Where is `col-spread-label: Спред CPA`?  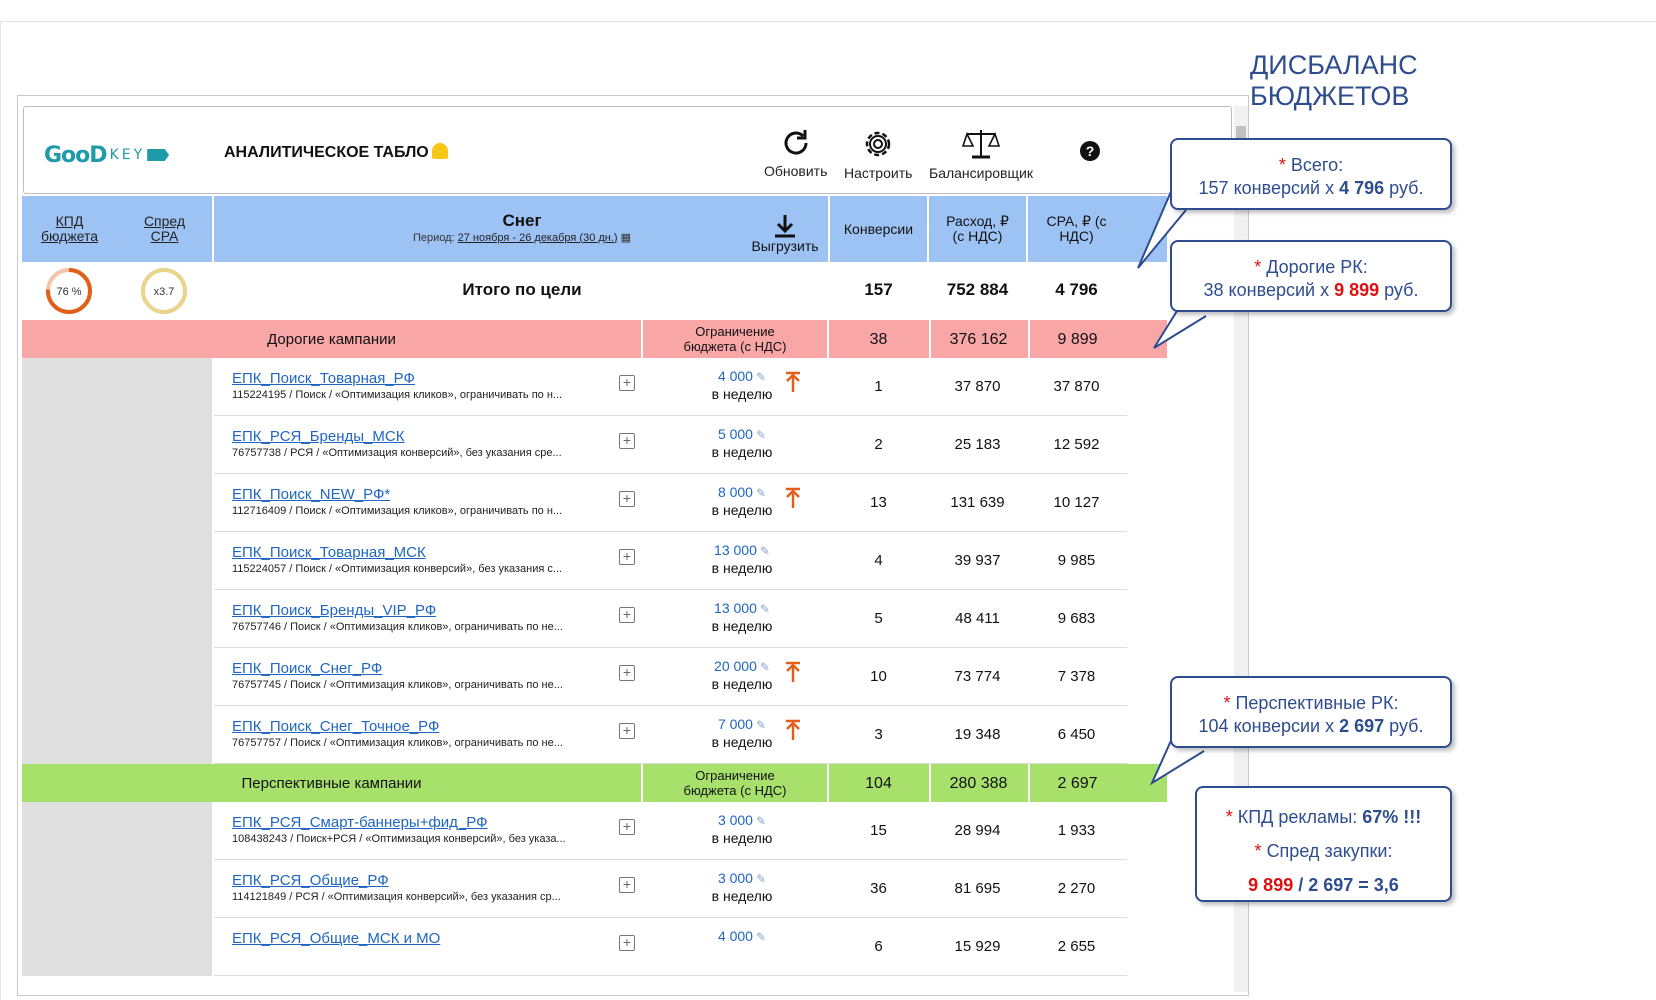
col-spread-label: Спред CPA is located at coordinates (164, 228).